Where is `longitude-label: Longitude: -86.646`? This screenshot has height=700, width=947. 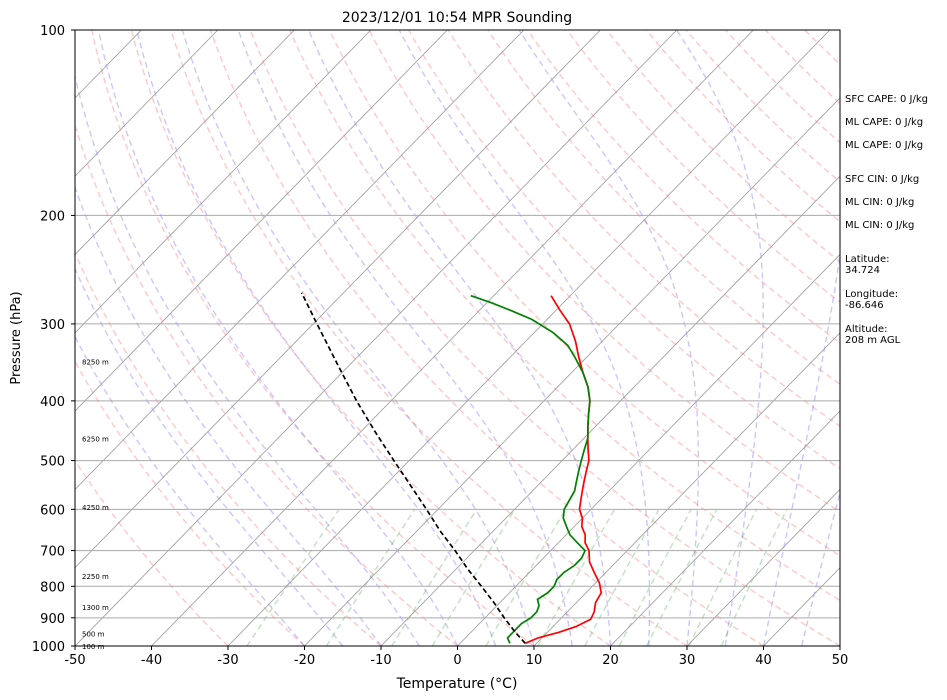 longitude-label: Longitude: -86.646 is located at coordinates (872, 300).